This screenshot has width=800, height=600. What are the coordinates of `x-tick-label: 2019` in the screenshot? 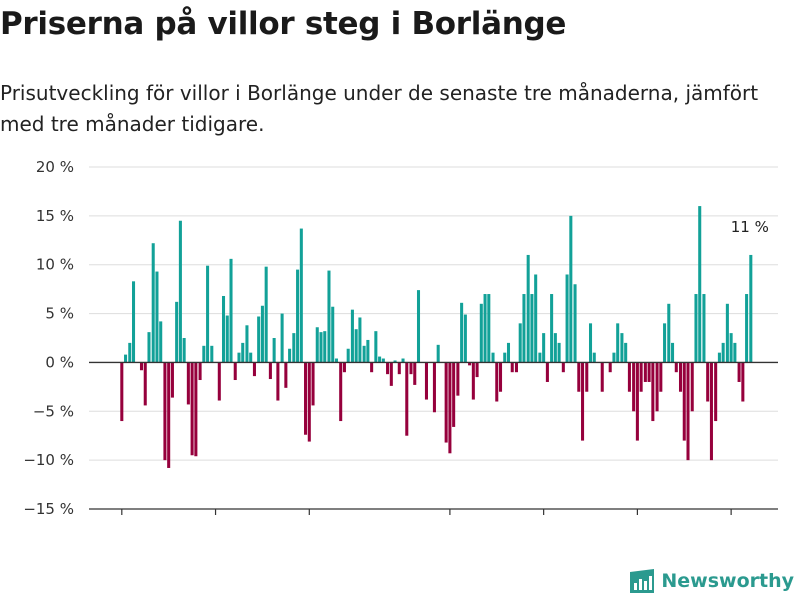 It's located at (450, 519).